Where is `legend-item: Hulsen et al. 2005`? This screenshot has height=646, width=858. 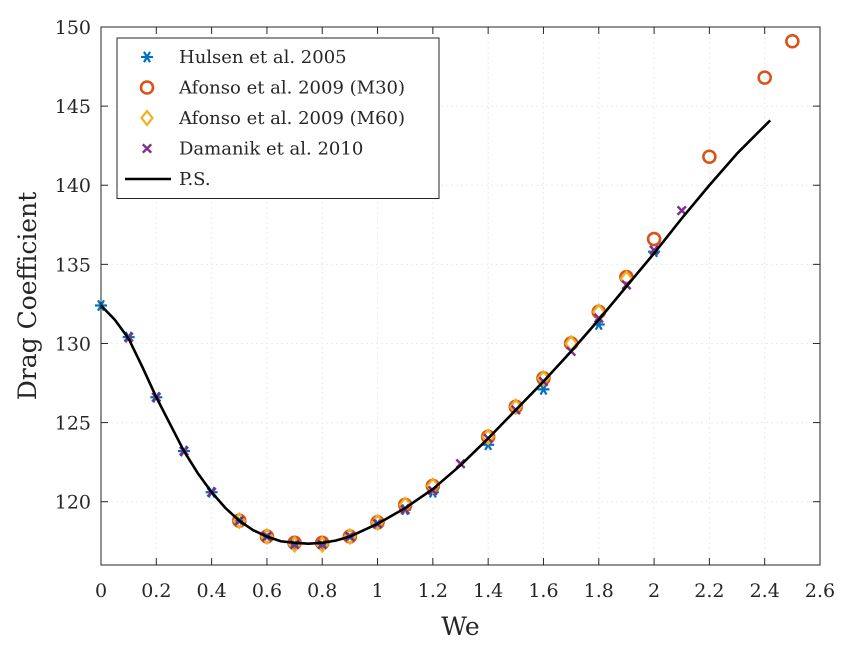
legend-item: Hulsen et al. 2005 is located at coordinates (244, 57).